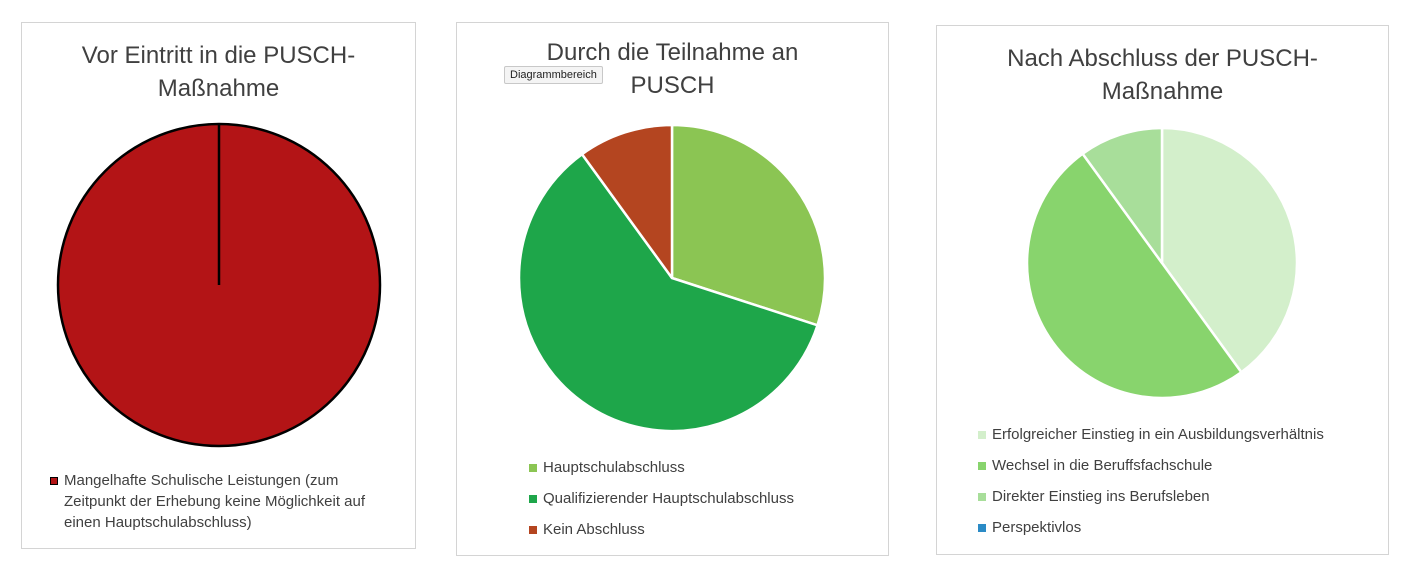  What do you see at coordinates (661, 536) in the screenshot?
I see `legend-2-item-3: Kein Abschluss` at bounding box center [661, 536].